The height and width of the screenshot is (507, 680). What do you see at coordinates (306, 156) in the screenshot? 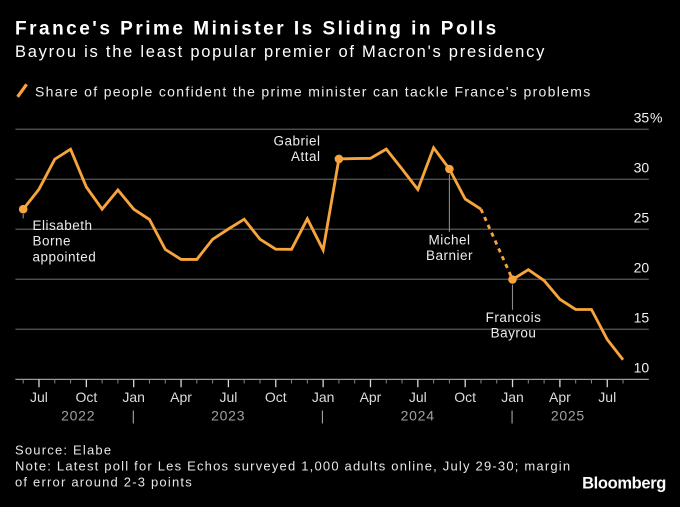
I see `svg-text: Attal` at bounding box center [306, 156].